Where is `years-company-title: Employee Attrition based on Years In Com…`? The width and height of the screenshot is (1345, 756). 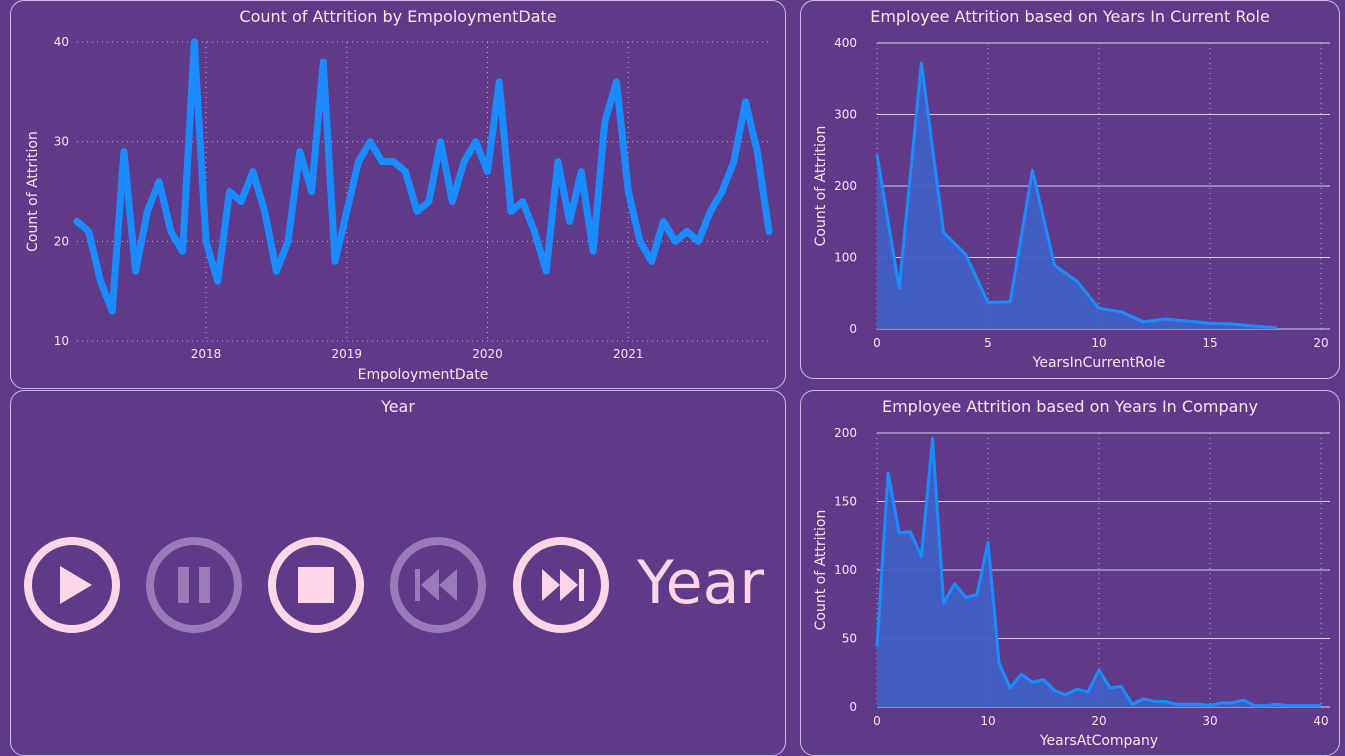 years-company-title: Employee Attrition based on Years In Com… is located at coordinates (1070, 406).